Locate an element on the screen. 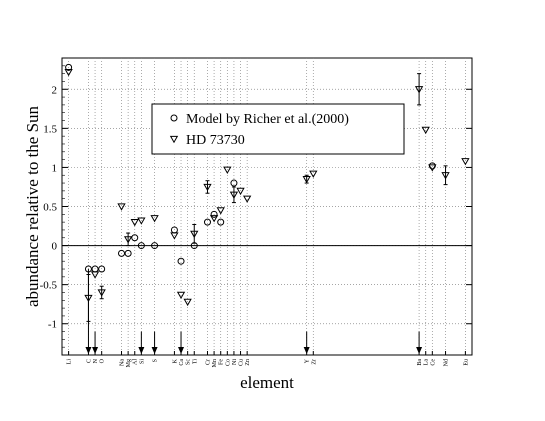  element-label: Si is located at coordinates (142, 361).